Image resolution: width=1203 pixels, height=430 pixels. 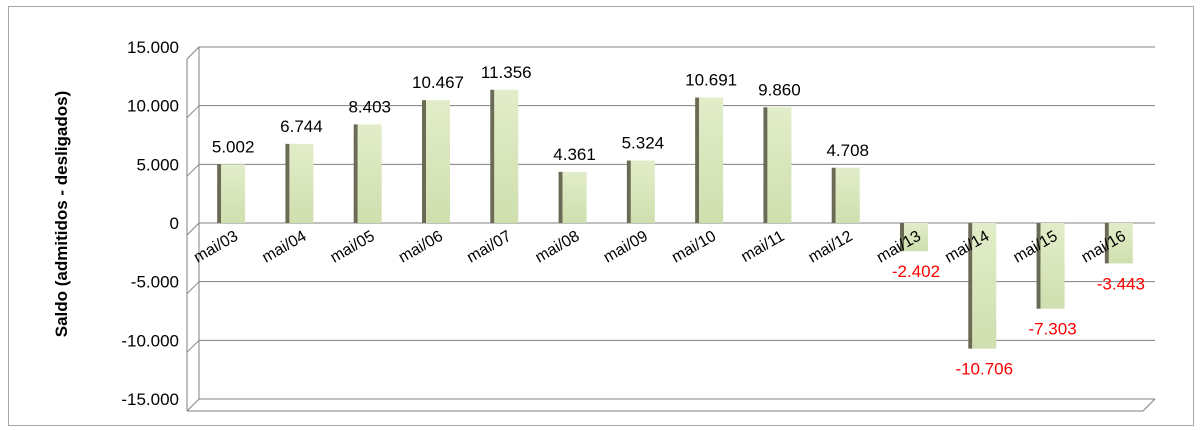 I want to click on data-label: 10.691, so click(x=711, y=80).